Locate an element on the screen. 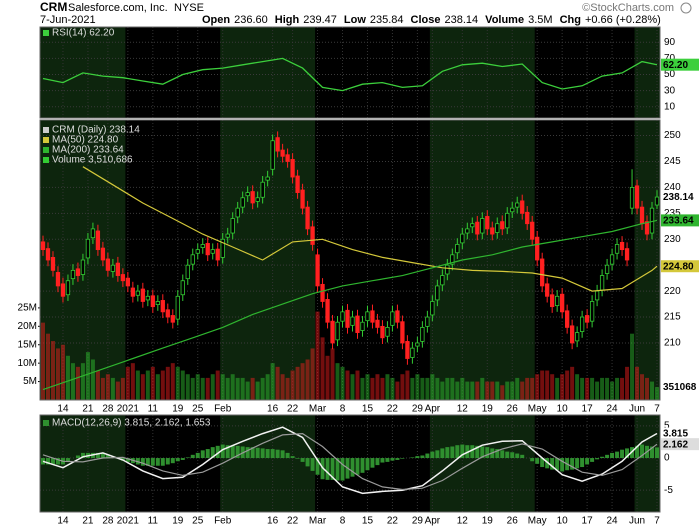  legend-text: MACD(12,26,9) 3.815, 2.162, 1.653 is located at coordinates (131, 423).